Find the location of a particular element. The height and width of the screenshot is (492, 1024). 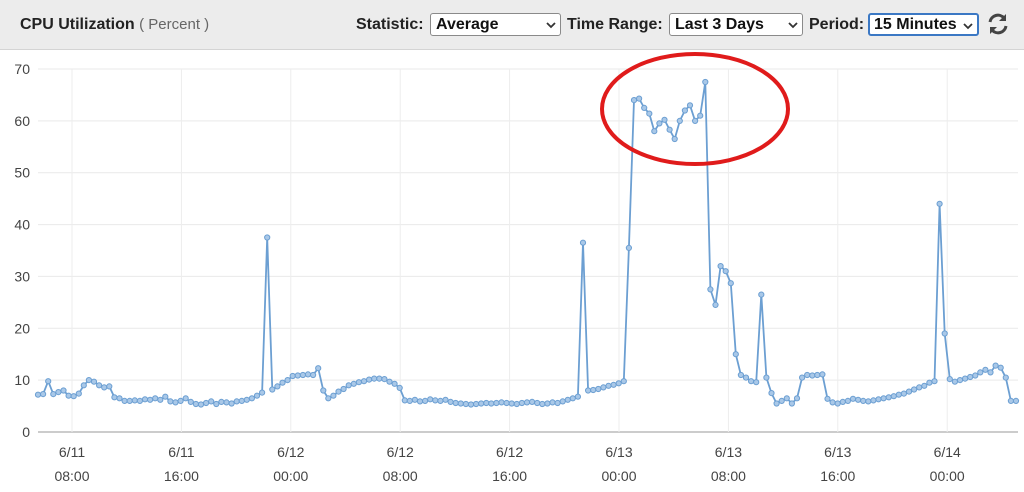

metric-title: CPU Utilization ( Percent ) is located at coordinates (114, 25).